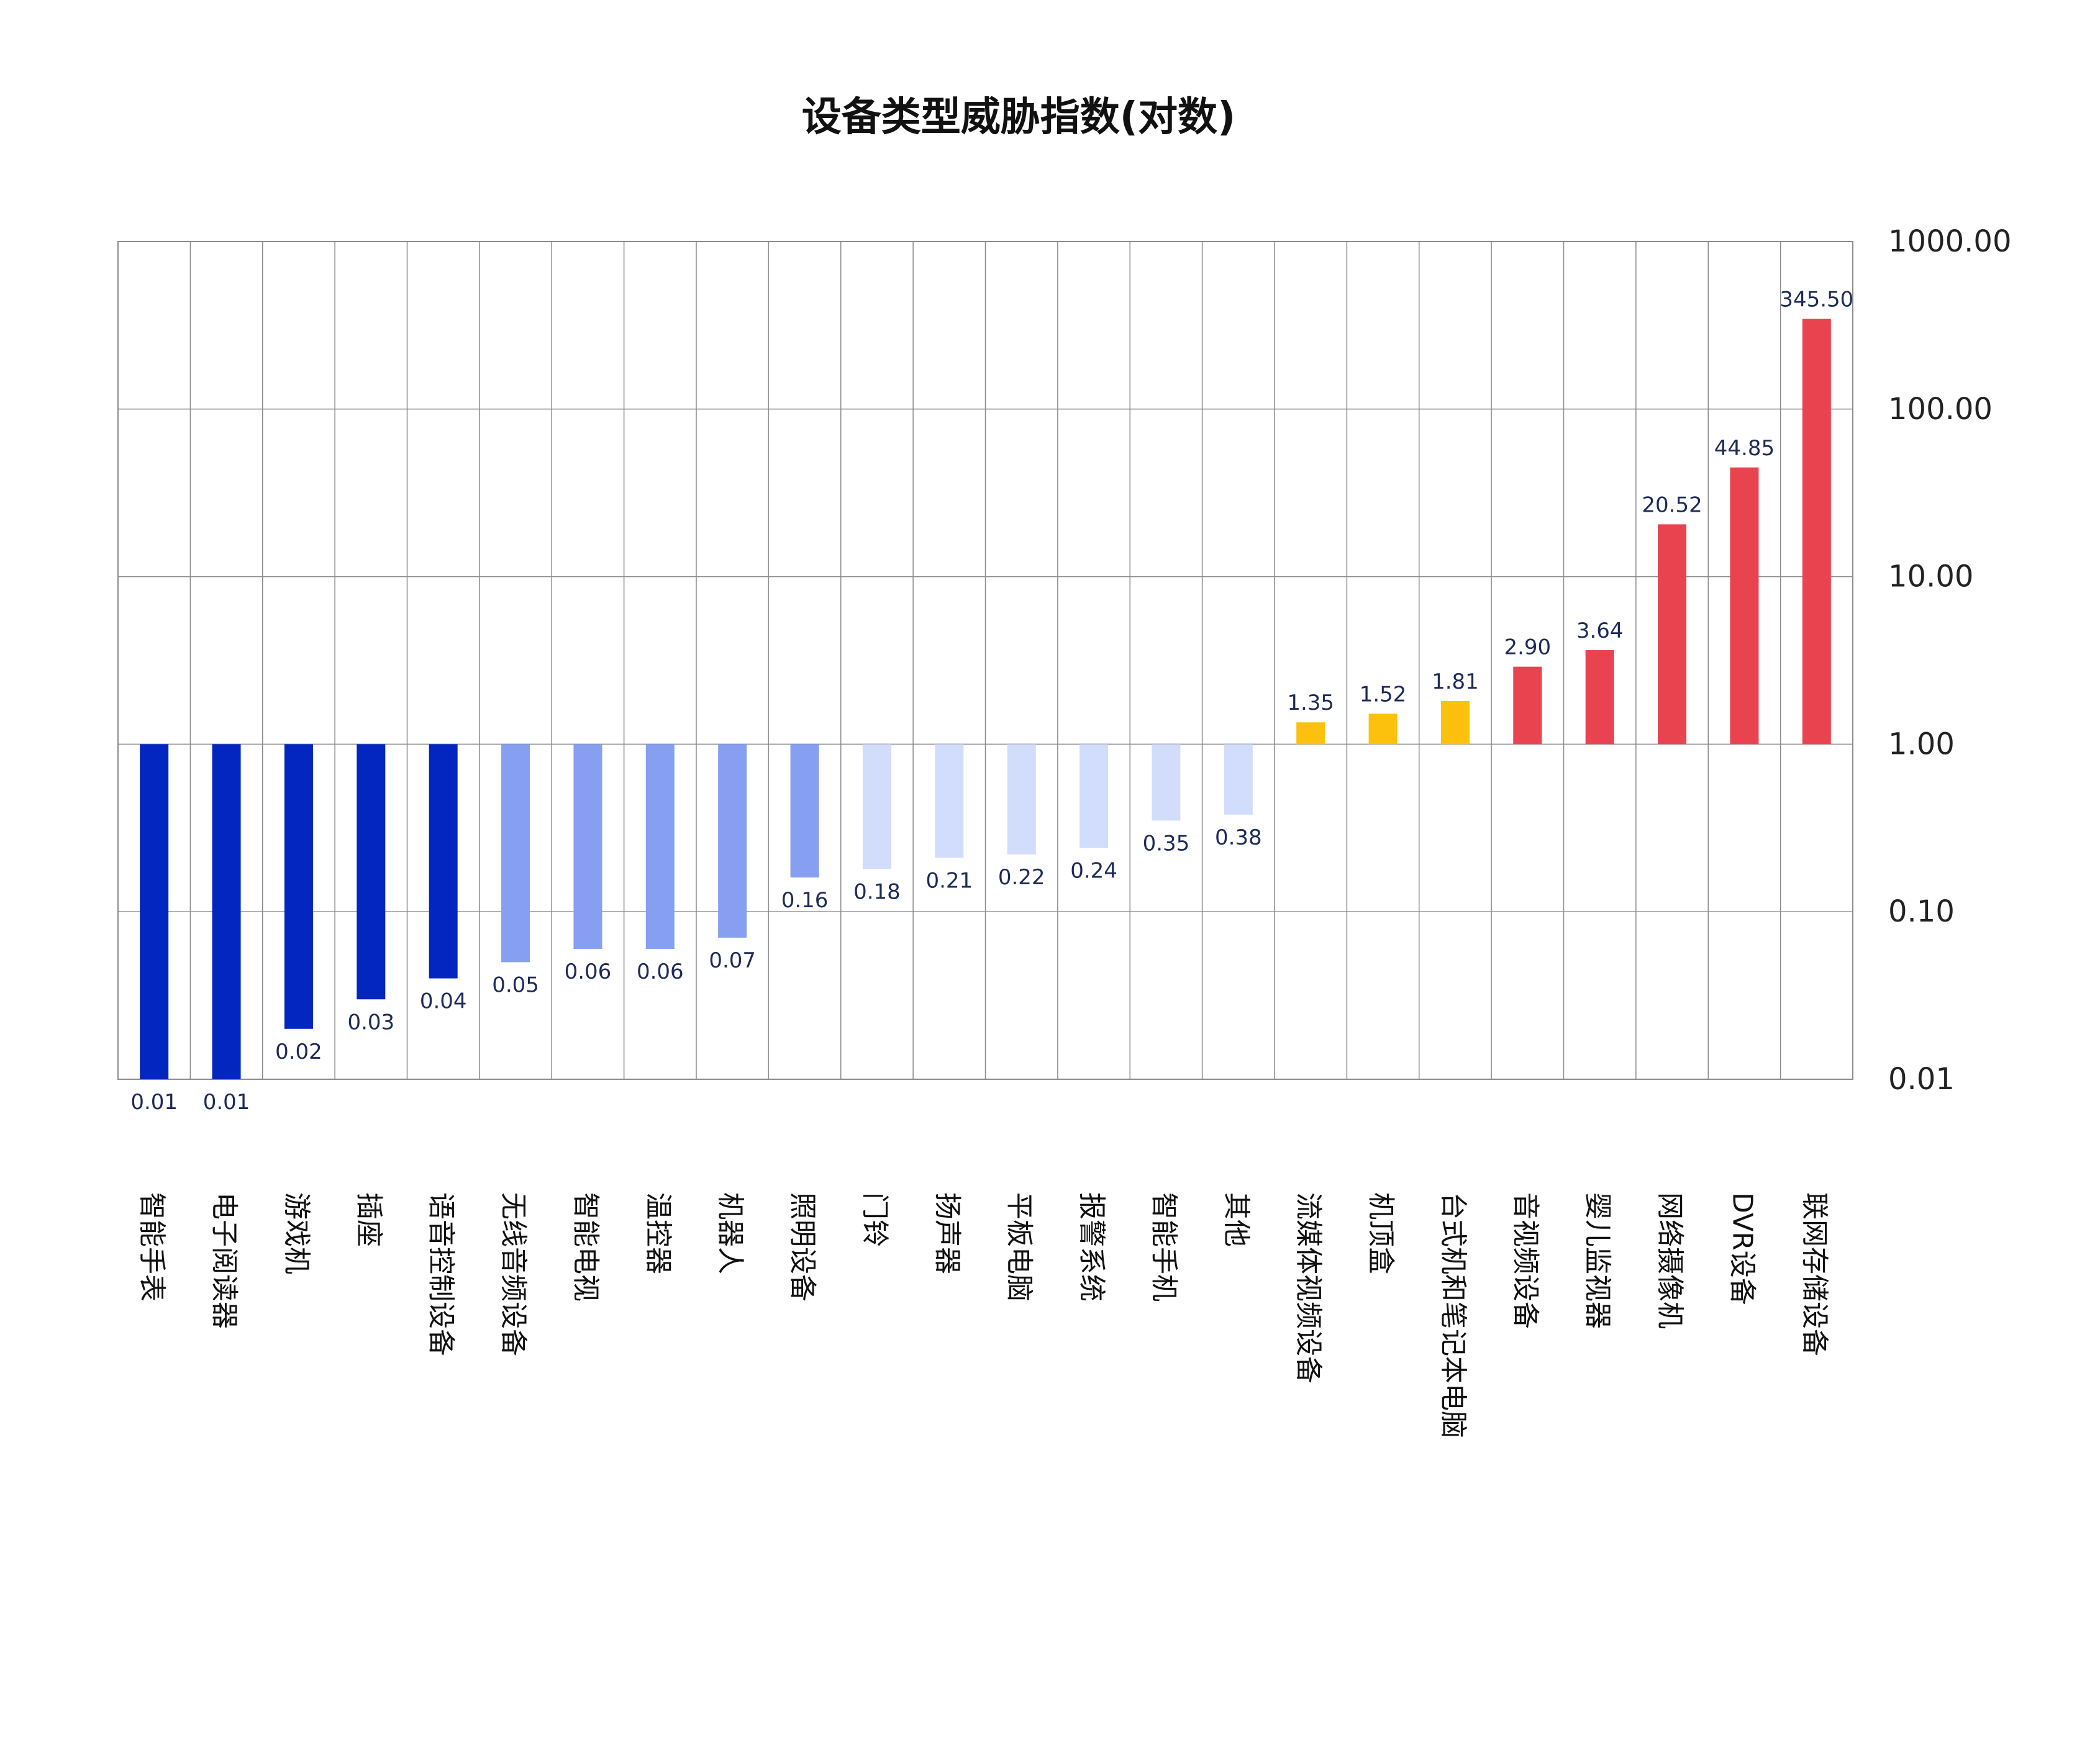 This screenshot has width=2100, height=1753. What do you see at coordinates (1381, 1233) in the screenshot?
I see `x-category-label: 机顶盒` at bounding box center [1381, 1233].